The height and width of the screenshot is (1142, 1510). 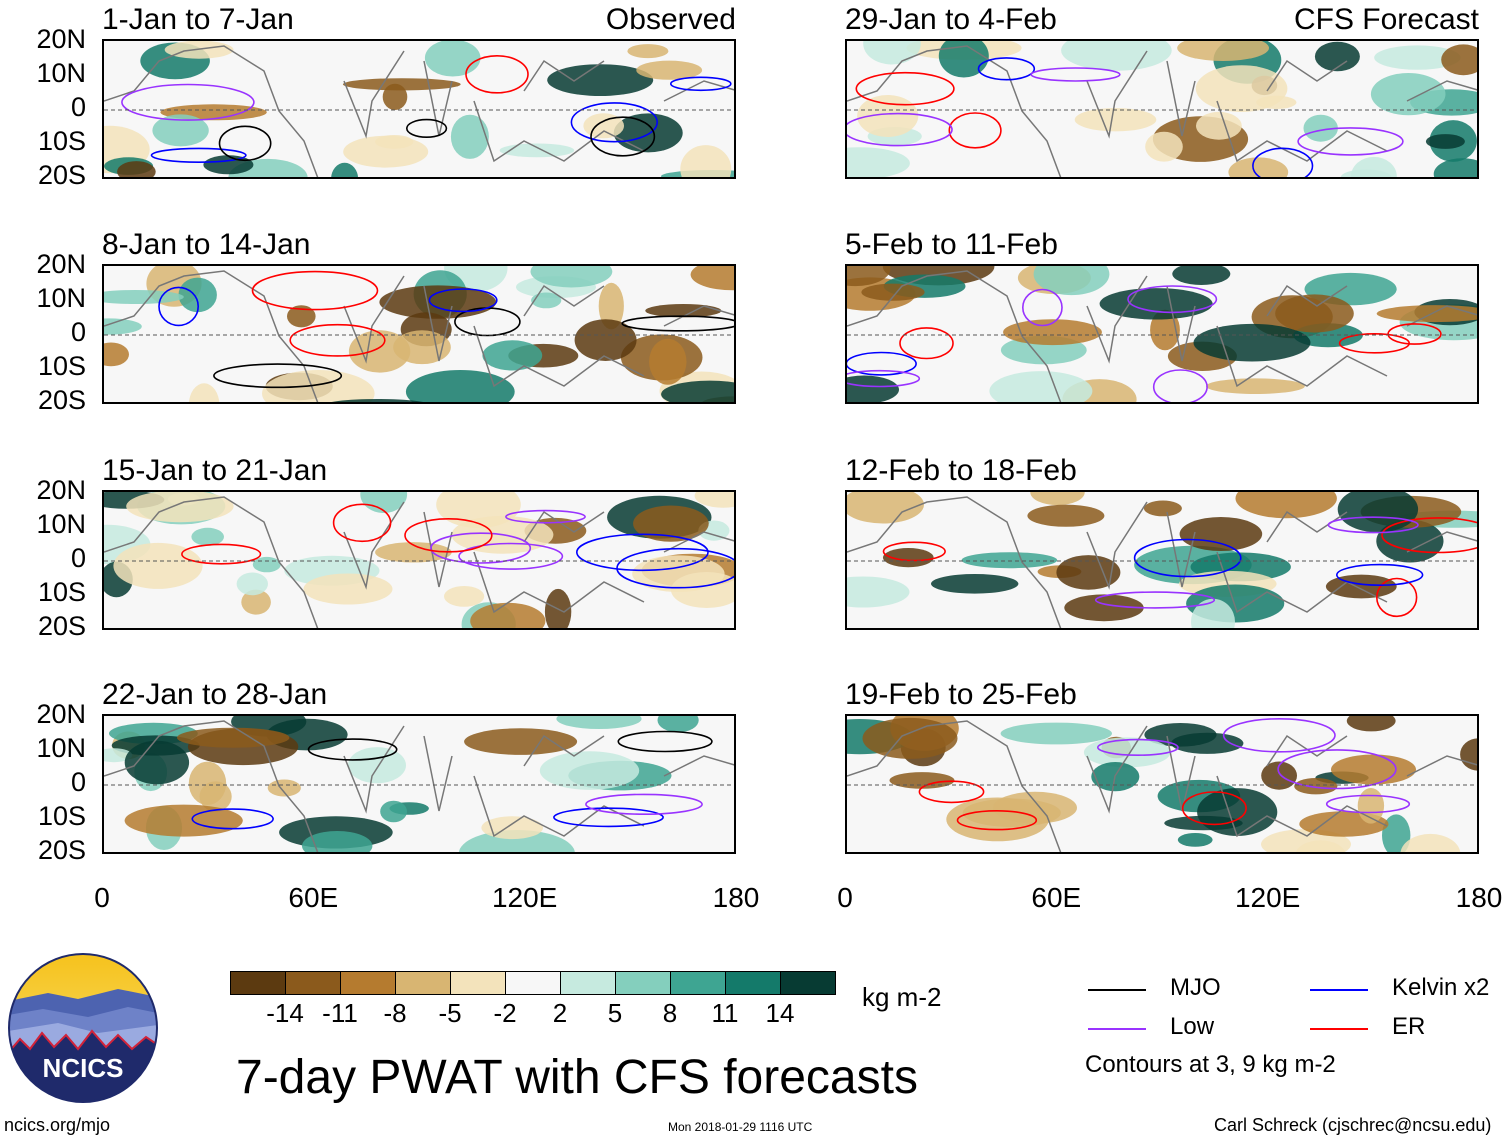 I want to click on legend-kelvin-label: Kelvin x2, so click(x=1441, y=987).